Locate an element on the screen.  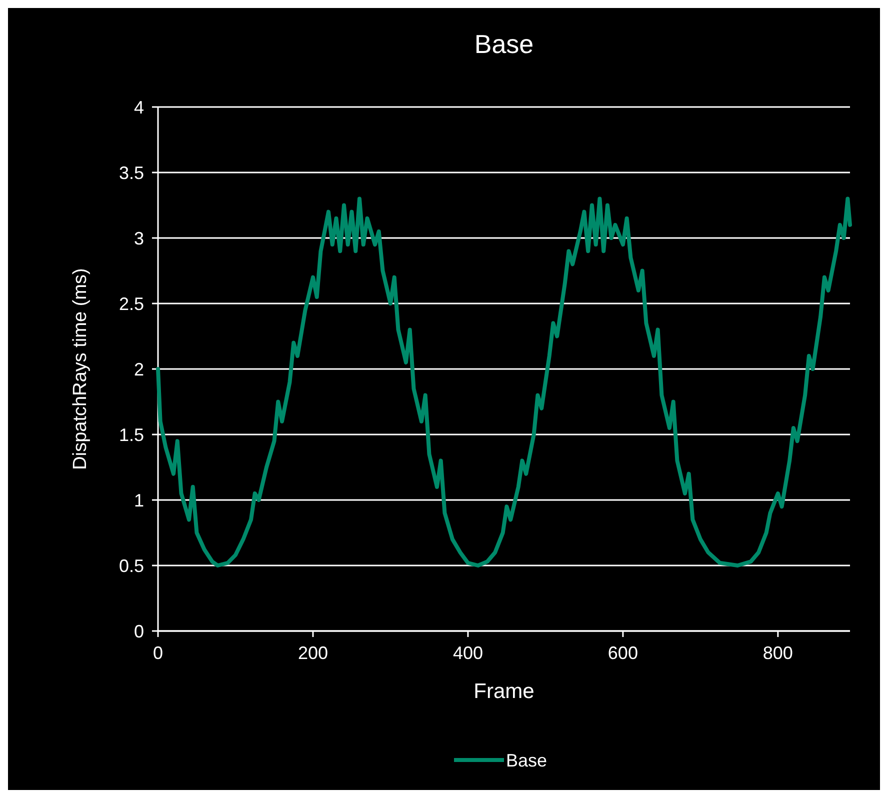
y-tick-label: 3 is located at coordinates (139, 238).